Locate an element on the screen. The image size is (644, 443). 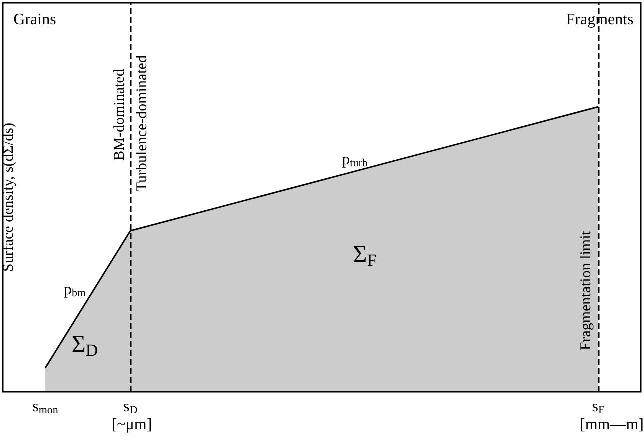
text: [~μm] is located at coordinates (132, 425).